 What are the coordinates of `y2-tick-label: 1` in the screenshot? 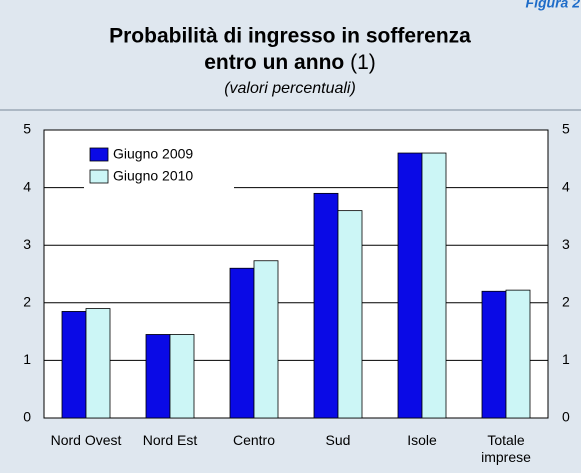 It's located at (566, 359).